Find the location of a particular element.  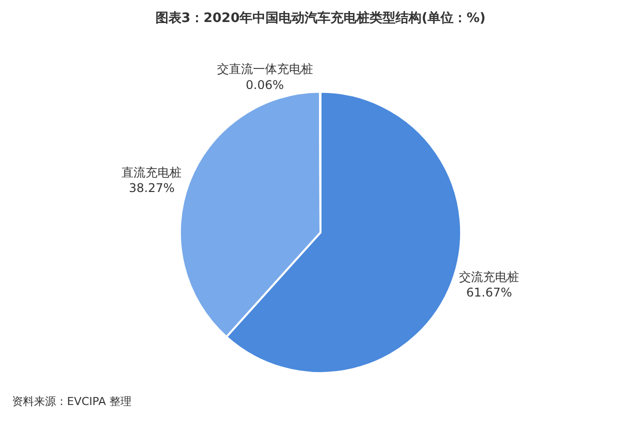

chart-title: 图表3：2020年中国电动汽车充电桩类型结构(单位：%) is located at coordinates (320, 18).